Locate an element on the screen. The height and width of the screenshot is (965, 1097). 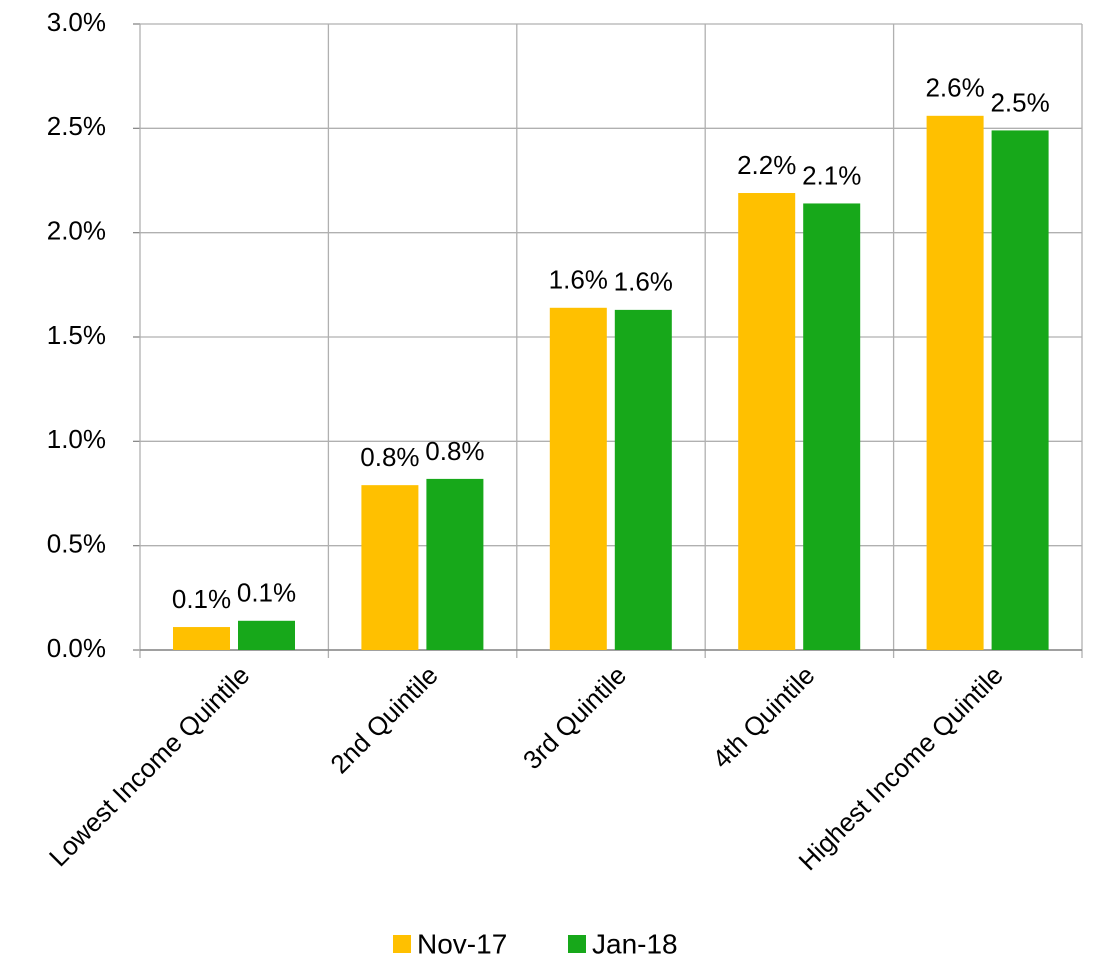
legend-label: Jan-18 is located at coordinates (635, 943).